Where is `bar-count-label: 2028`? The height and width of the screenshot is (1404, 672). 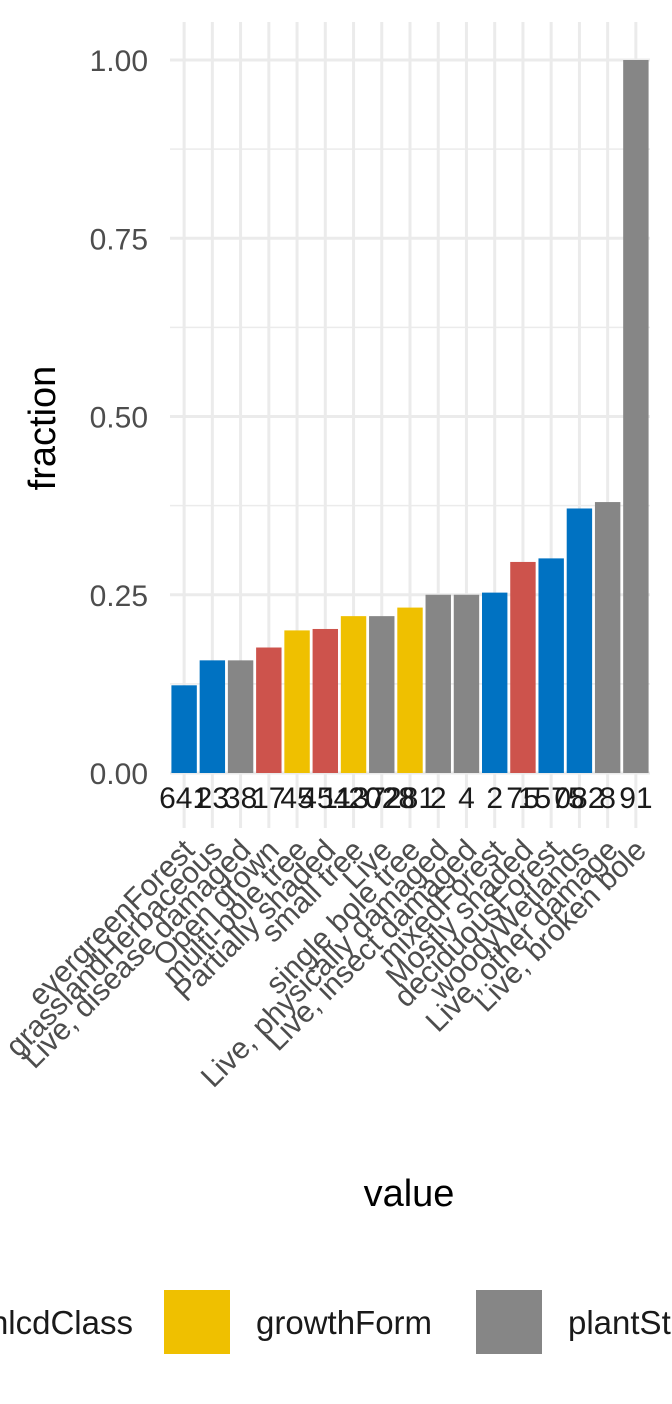
bar-count-label: 2028 is located at coordinates (381, 798).